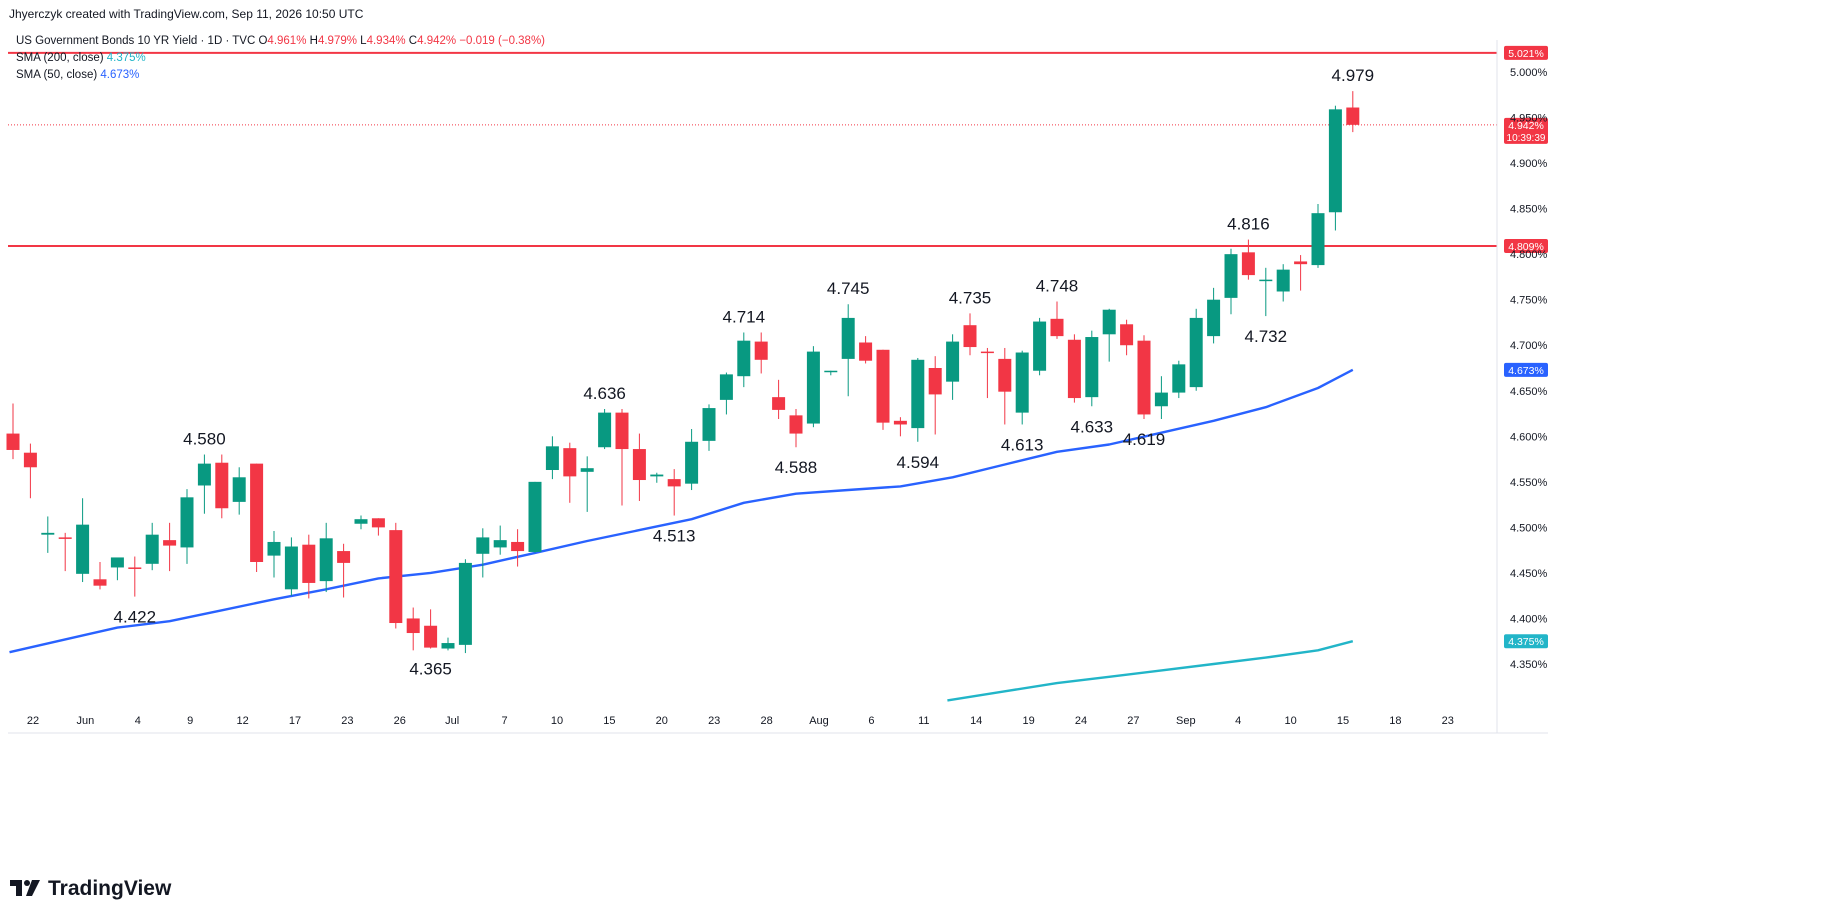 This screenshot has width=1835, height=917. Describe the element at coordinates (918, 462) in the screenshot. I see `price-annotation: 4.594` at that location.